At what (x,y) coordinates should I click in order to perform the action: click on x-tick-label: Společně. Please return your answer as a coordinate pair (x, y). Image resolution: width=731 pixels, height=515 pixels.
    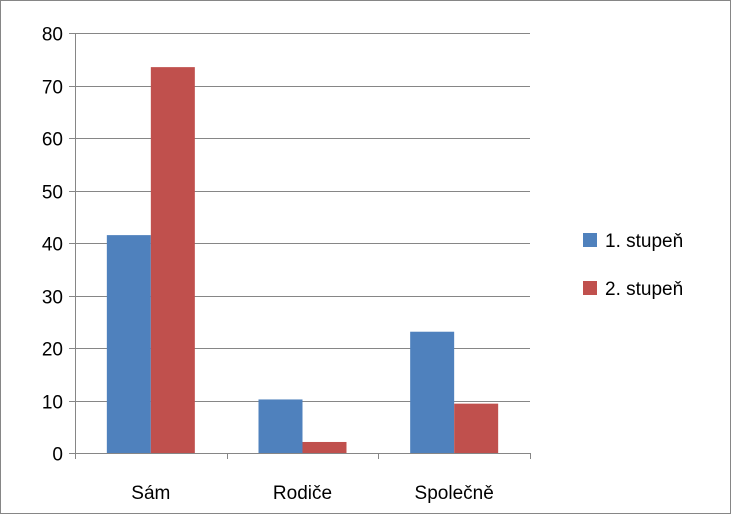
    Looking at the image, I should click on (454, 493).